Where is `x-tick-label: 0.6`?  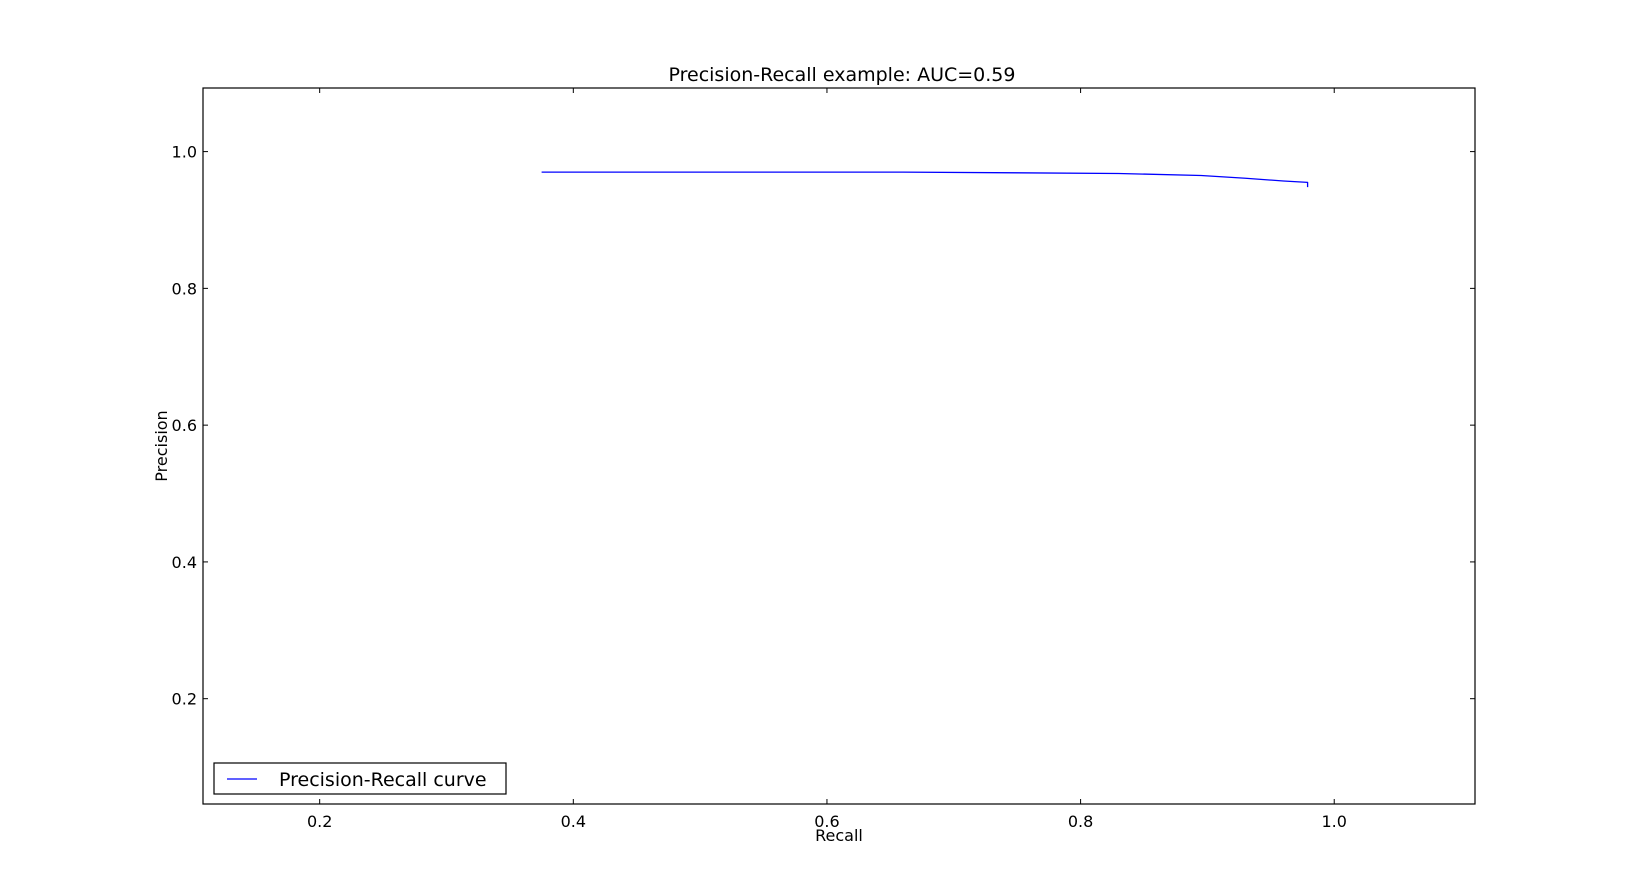
x-tick-label: 0.6 is located at coordinates (826, 821).